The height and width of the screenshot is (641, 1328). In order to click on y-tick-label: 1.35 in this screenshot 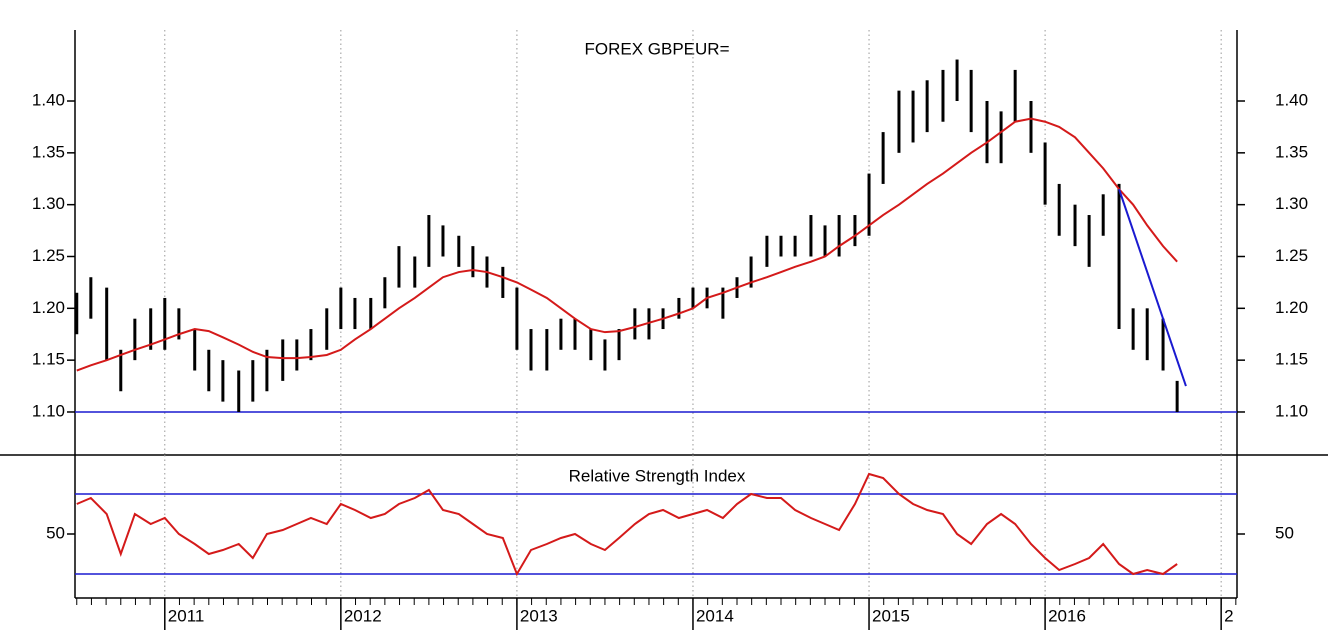, I will do `click(48, 151)`.